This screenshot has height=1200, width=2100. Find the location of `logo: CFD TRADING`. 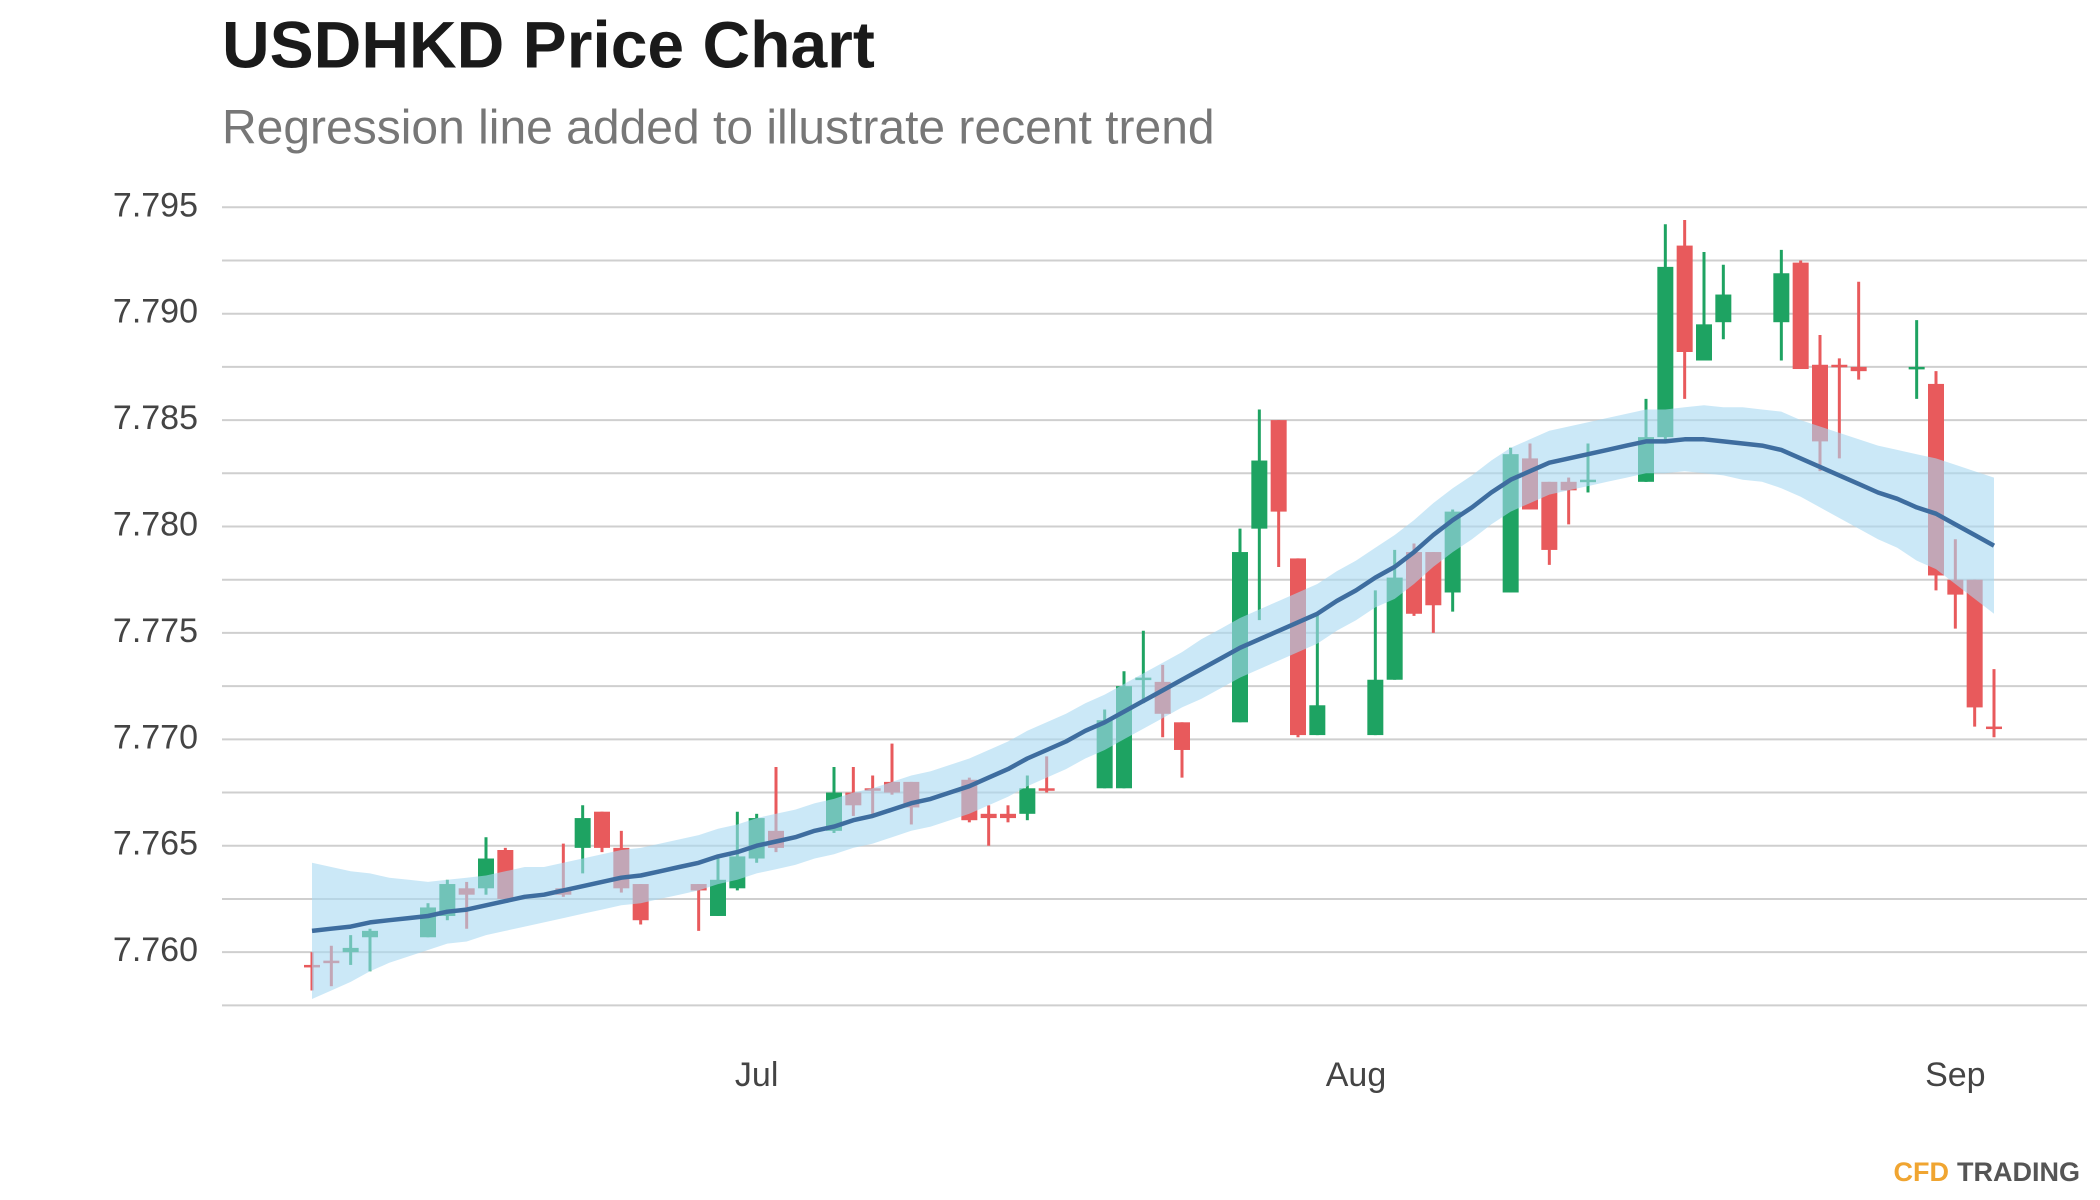

logo: CFD TRADING is located at coordinates (1987, 1172).